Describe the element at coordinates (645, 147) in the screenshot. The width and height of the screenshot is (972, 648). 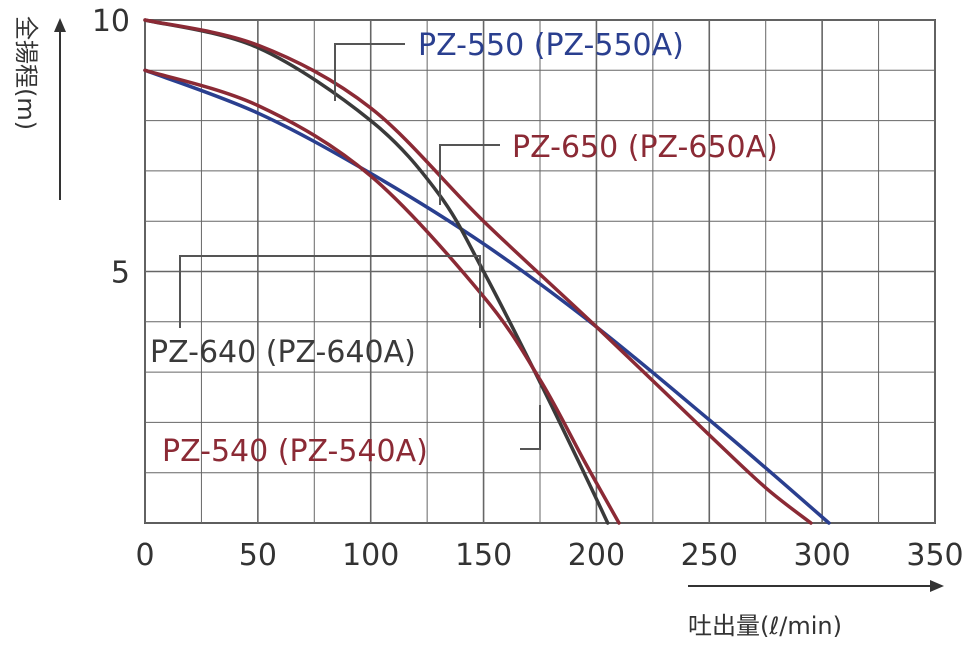
I see `series-label-pz-650: PZ-650 (PZ-650A)` at that location.